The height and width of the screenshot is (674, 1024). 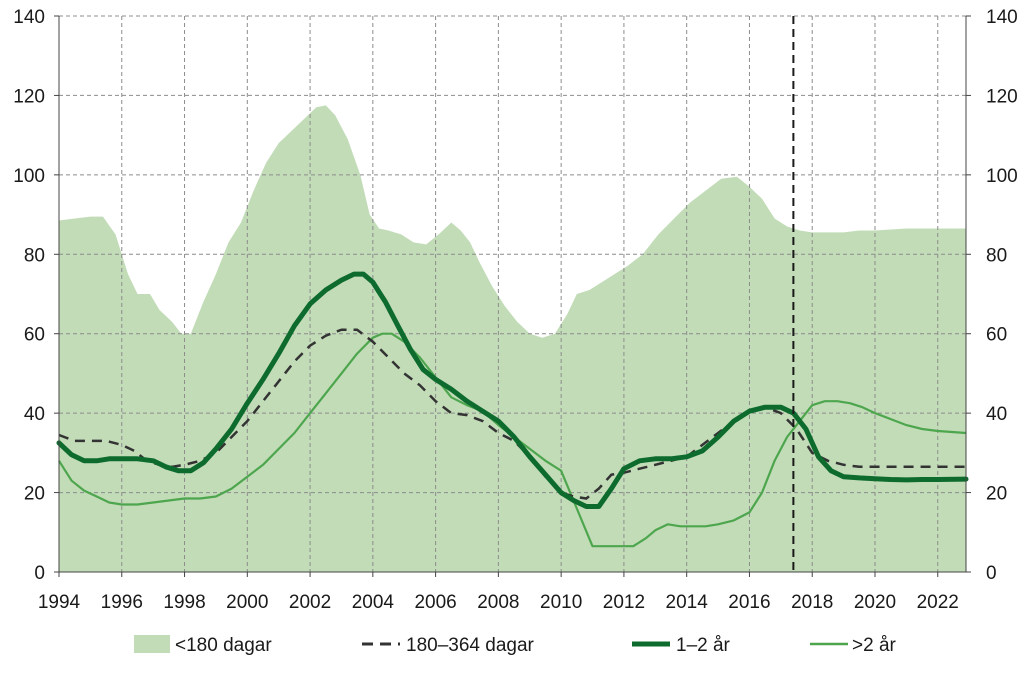 I want to click on x-tick-2010: 2010, so click(x=561, y=602).